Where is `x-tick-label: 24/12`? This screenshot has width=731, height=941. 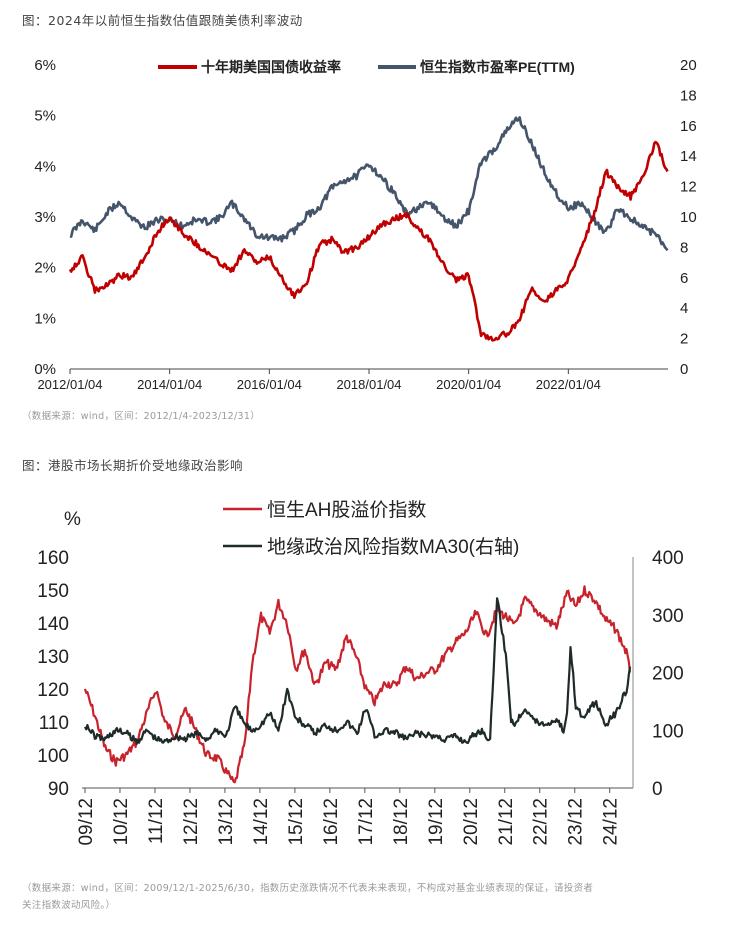
x-tick-label: 24/12 is located at coordinates (611, 822).